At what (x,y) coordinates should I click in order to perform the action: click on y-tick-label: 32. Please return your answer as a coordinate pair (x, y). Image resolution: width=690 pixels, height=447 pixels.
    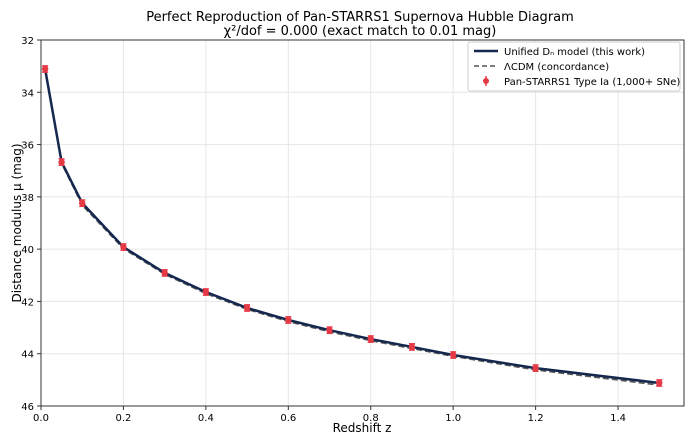
    Looking at the image, I should click on (27, 41).